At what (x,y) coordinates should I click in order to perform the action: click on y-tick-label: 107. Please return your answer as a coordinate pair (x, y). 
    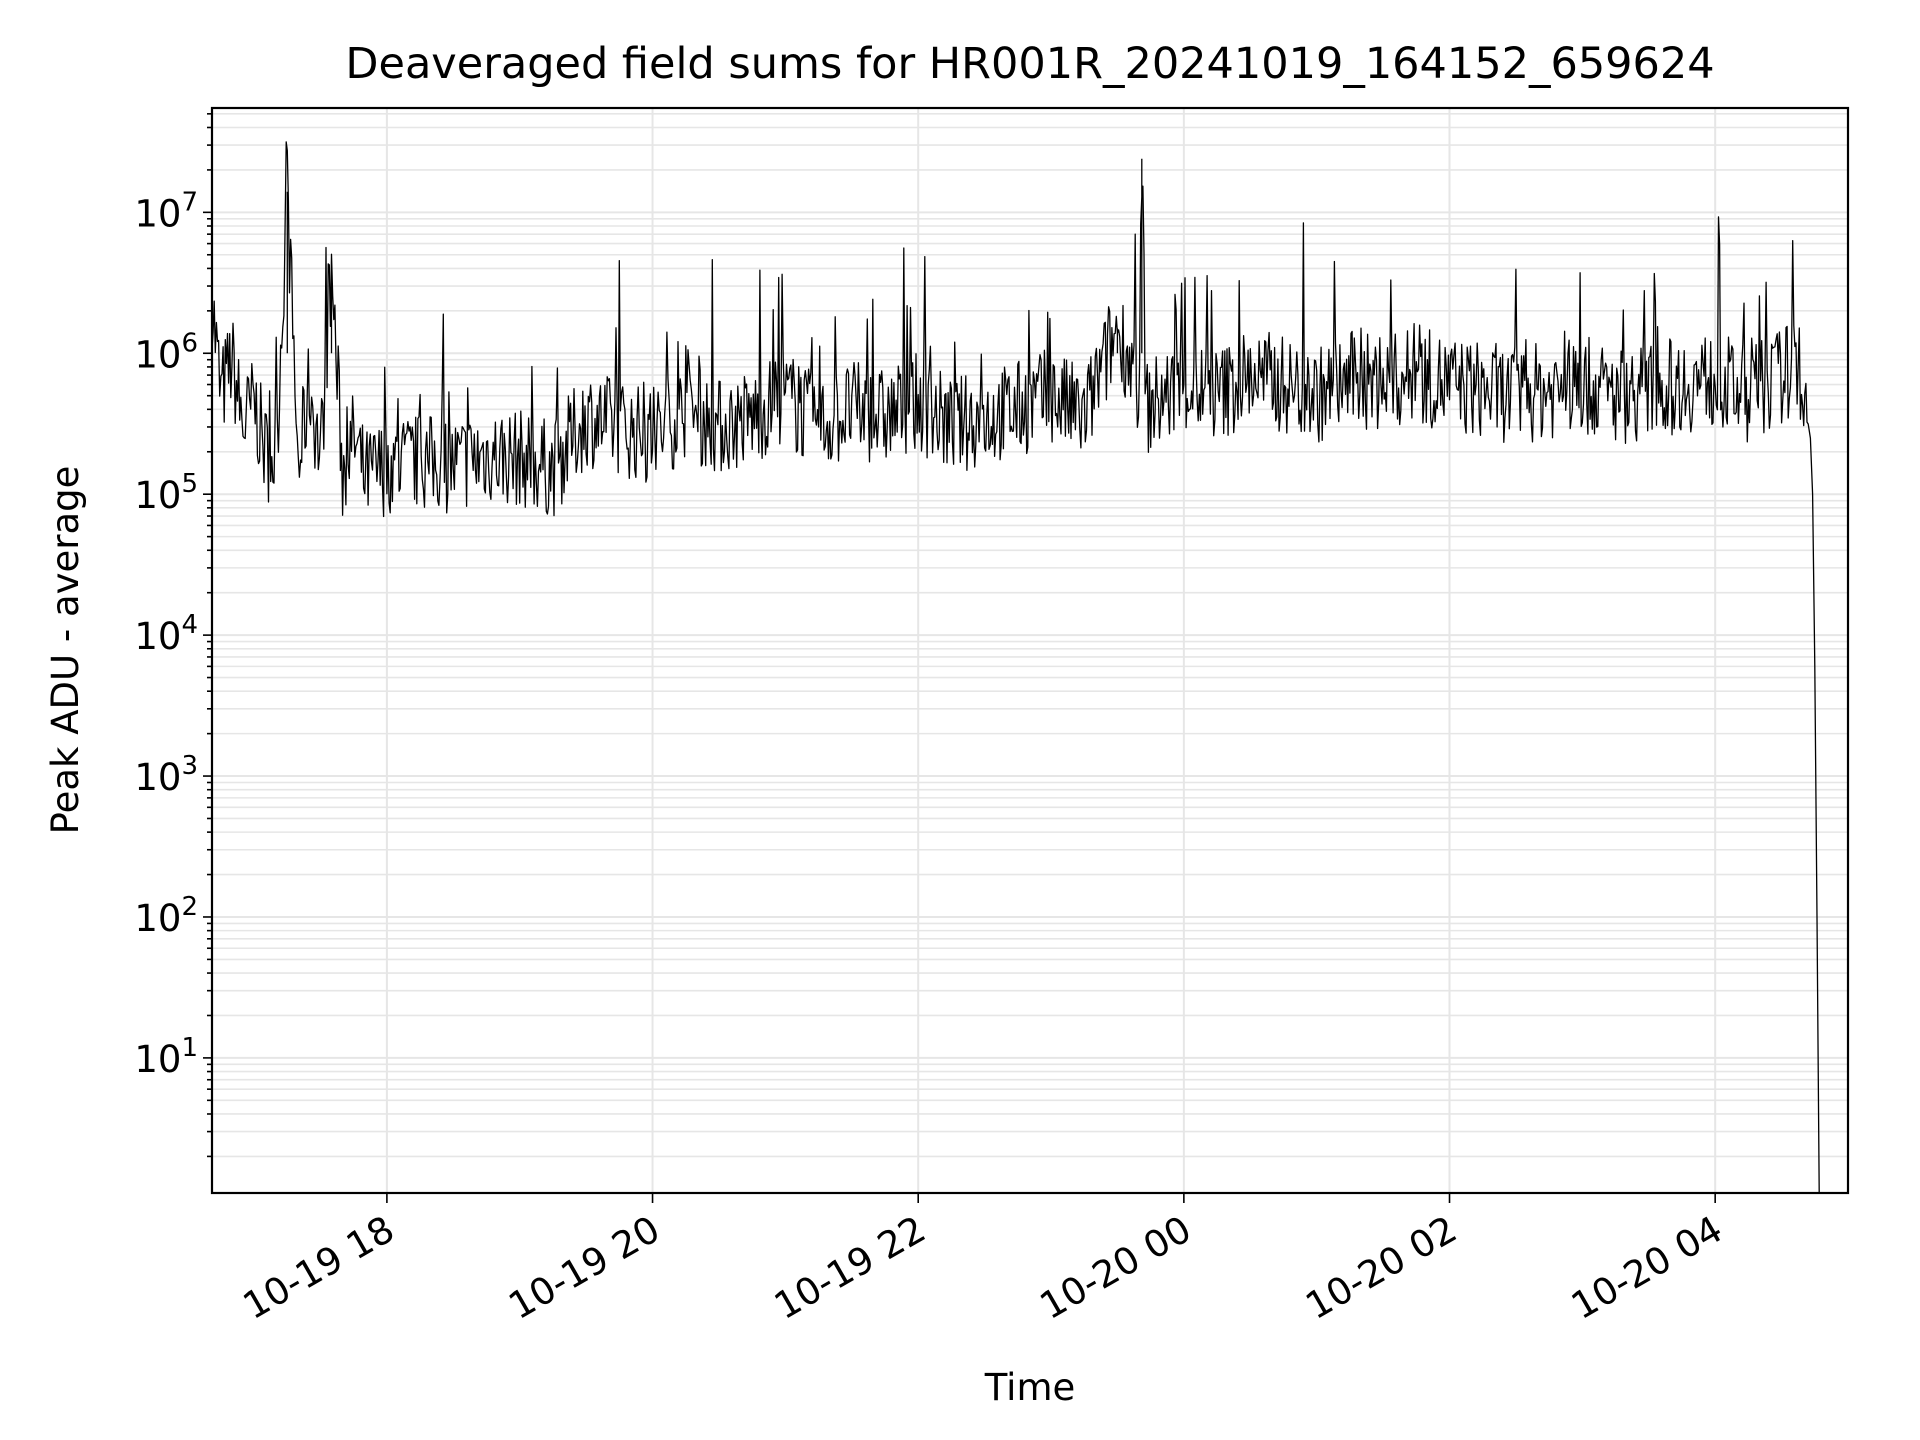
    Looking at the image, I should click on (166, 211).